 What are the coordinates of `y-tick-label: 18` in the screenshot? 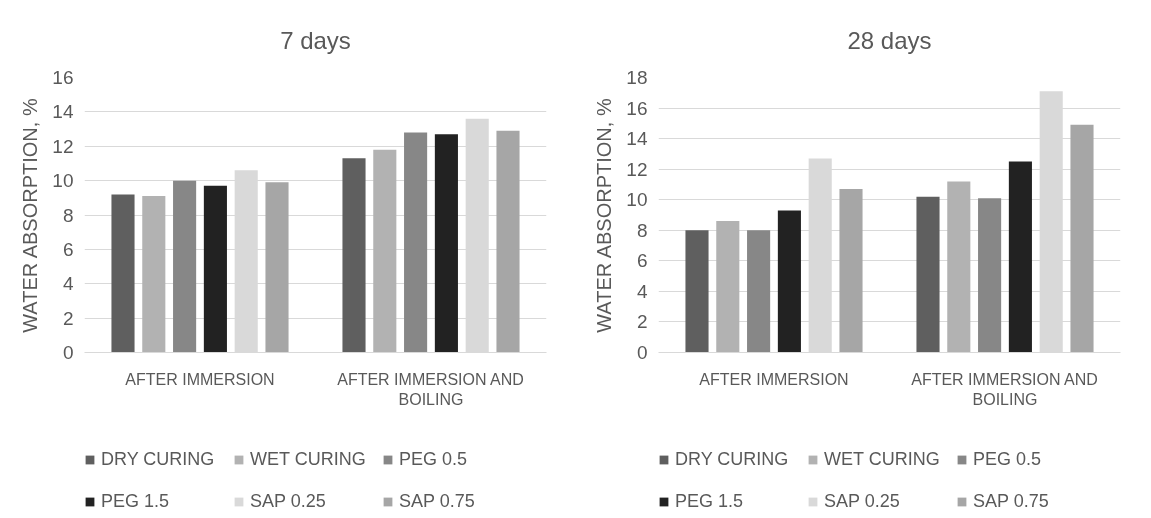 It's located at (637, 77).